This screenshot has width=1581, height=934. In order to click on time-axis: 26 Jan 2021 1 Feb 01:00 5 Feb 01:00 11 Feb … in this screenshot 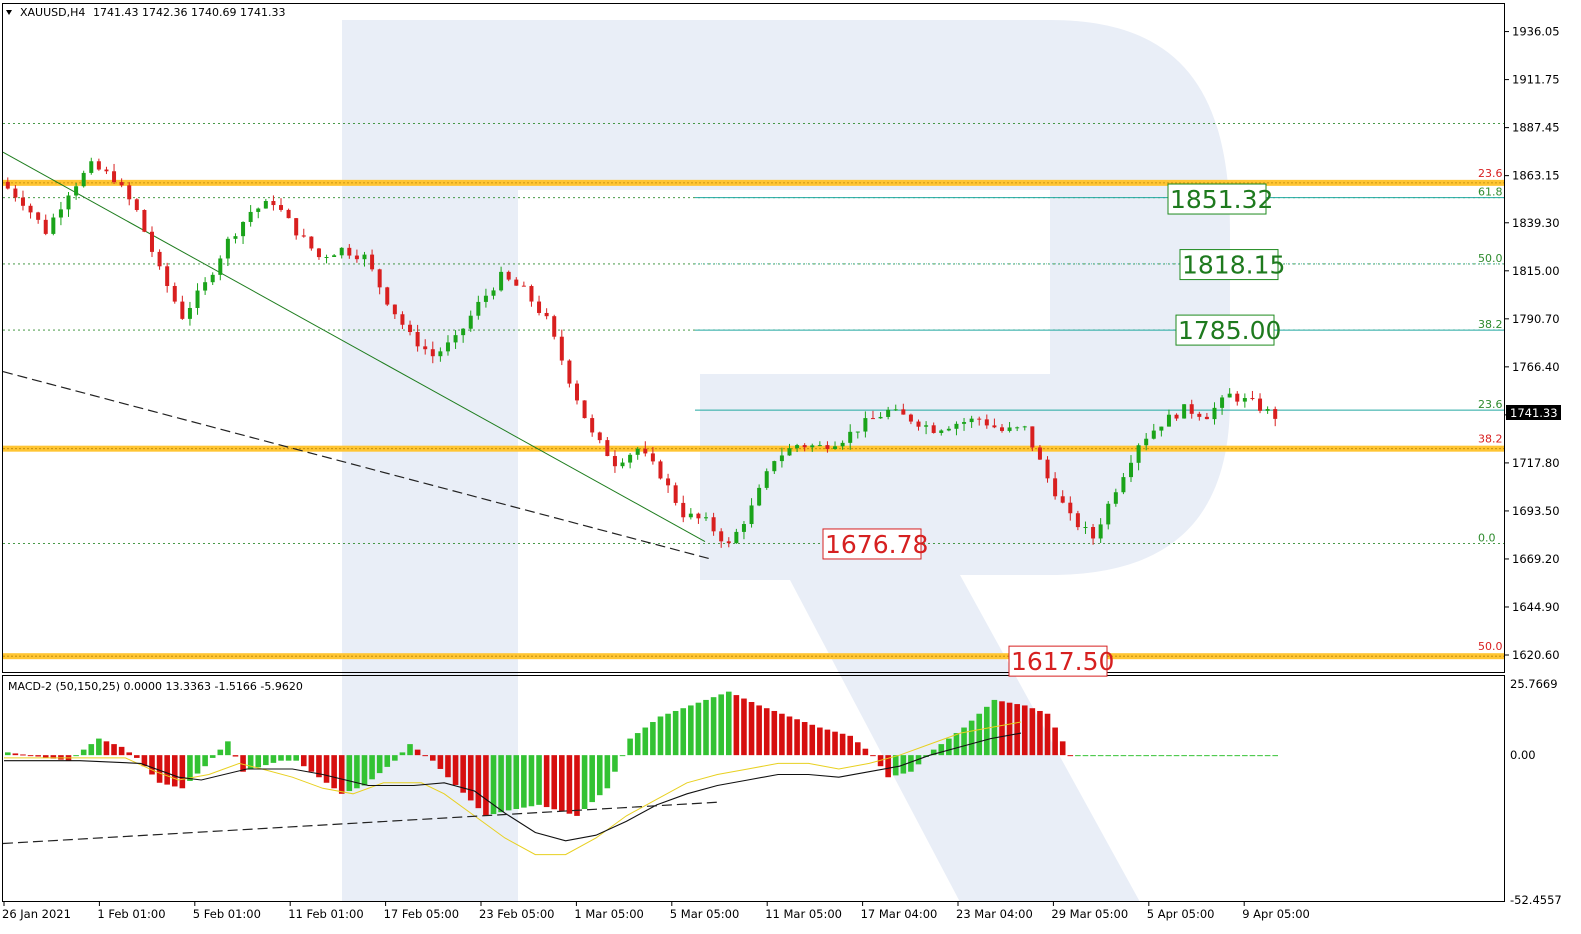, I will do `click(656, 911)`.